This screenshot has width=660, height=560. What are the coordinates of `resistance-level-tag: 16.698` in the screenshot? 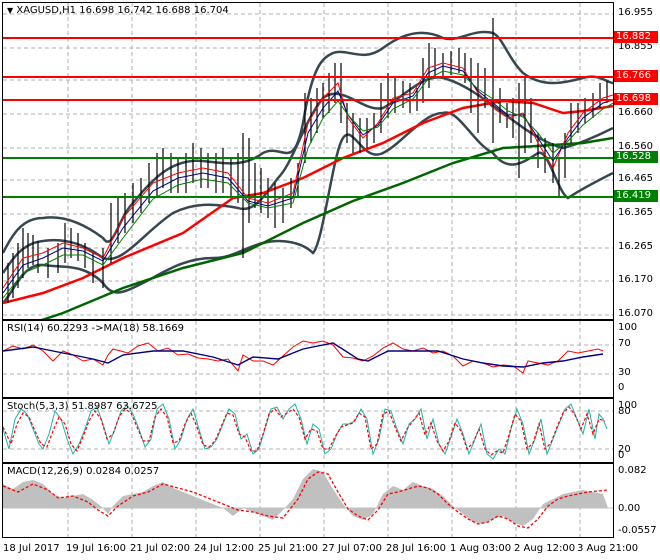 It's located at (636, 99).